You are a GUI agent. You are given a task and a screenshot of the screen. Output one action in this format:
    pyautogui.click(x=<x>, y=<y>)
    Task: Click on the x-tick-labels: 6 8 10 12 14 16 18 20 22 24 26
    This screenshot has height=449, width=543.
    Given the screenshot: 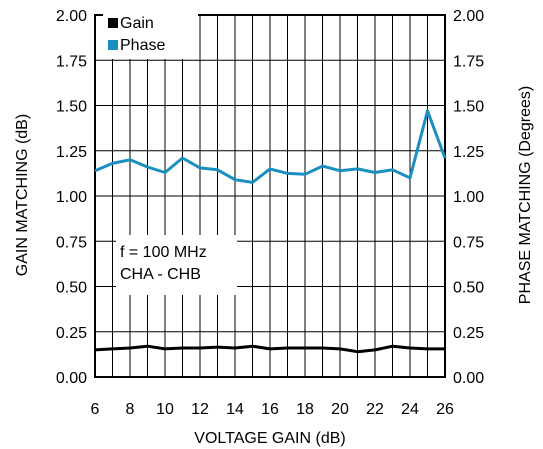 What is the action you would take?
    pyautogui.click(x=272, y=409)
    